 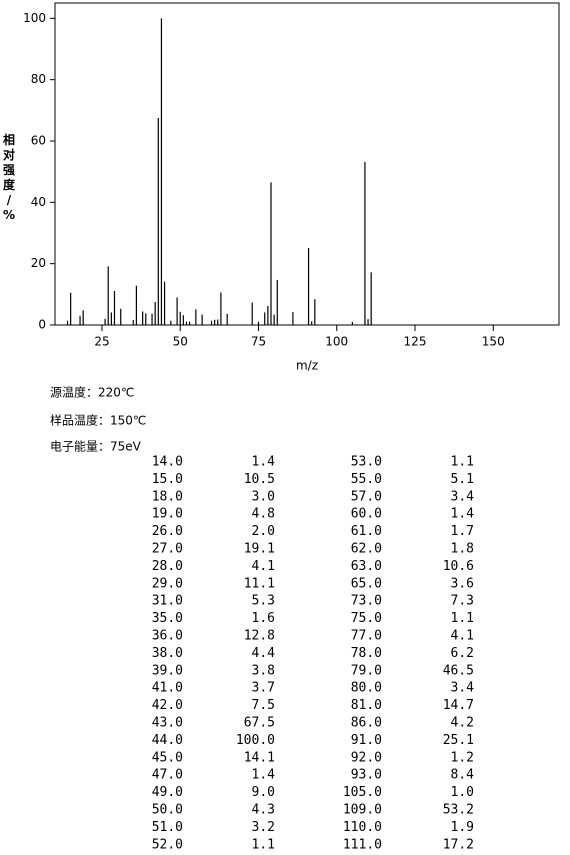 I want to click on table-cell: 53.2, so click(x=458, y=810).